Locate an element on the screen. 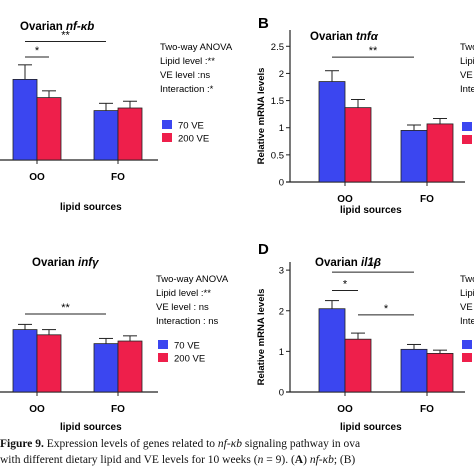  anova-stat-line: VE level : ns is located at coordinates (182, 307).